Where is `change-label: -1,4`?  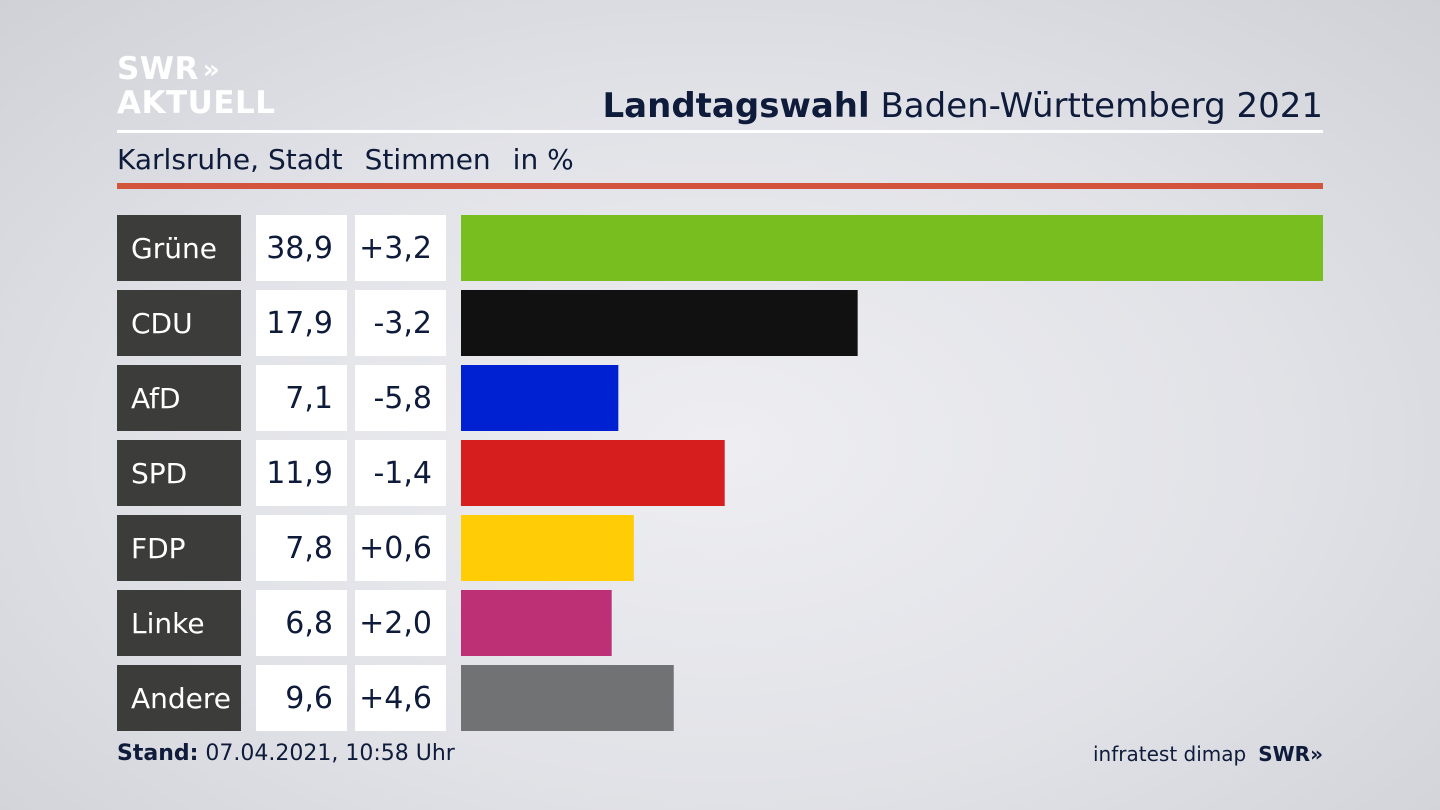
change-label: -1,4 is located at coordinates (402, 473).